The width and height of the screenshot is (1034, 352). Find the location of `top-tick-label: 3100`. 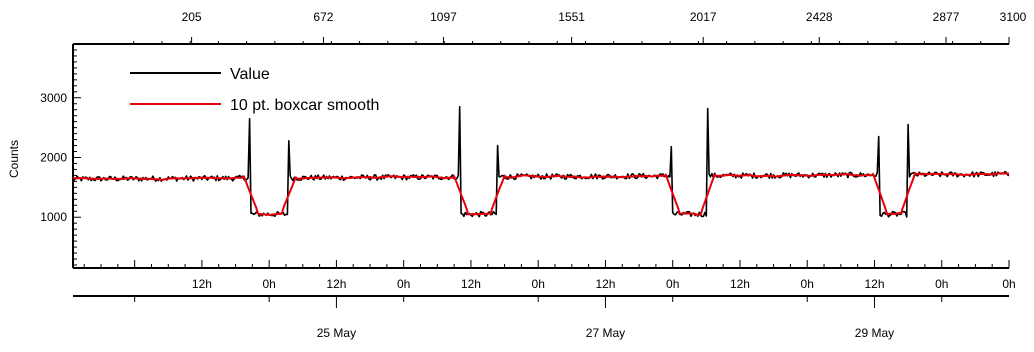

top-tick-label: 3100 is located at coordinates (1013, 17).